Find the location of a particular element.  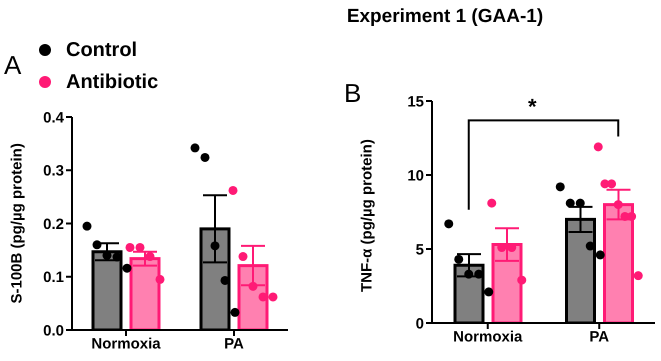

chart-title: Experiment 1 (GAA-1) is located at coordinates (445, 17).